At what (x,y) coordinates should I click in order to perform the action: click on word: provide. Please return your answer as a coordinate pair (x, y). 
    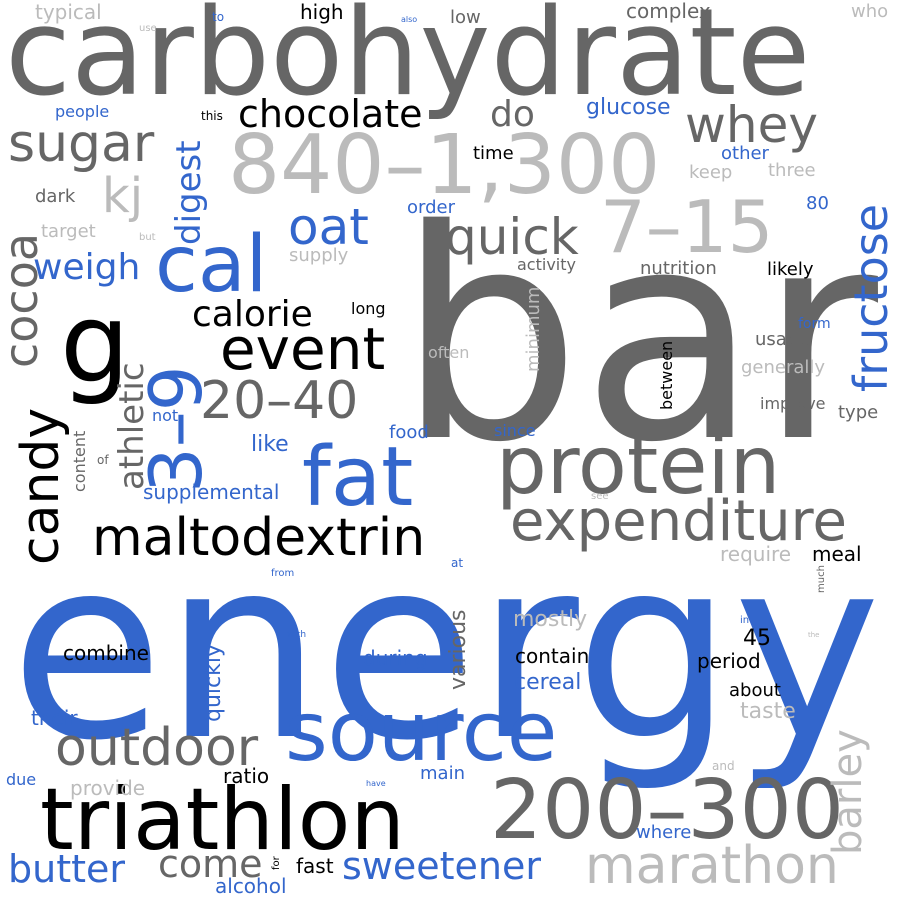
    Looking at the image, I should click on (108, 788).